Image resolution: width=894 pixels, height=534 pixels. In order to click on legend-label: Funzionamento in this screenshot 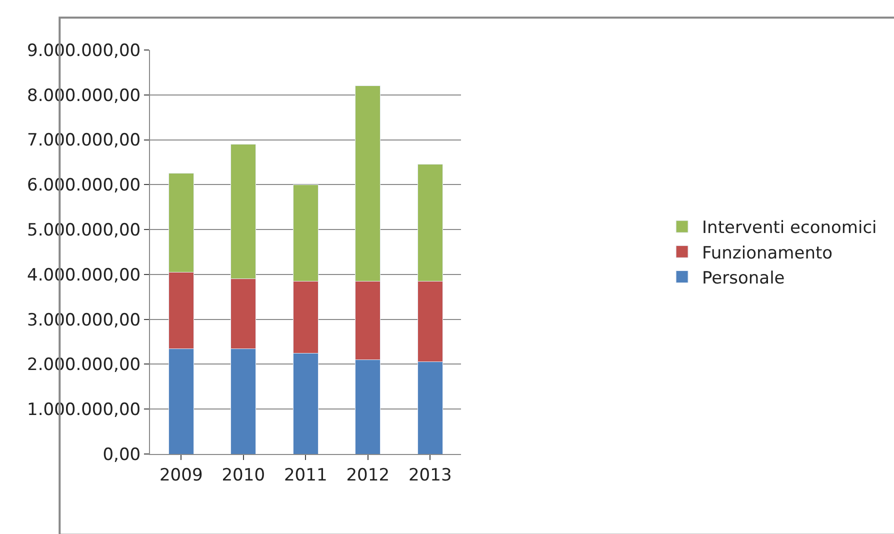, I will do `click(767, 253)`.